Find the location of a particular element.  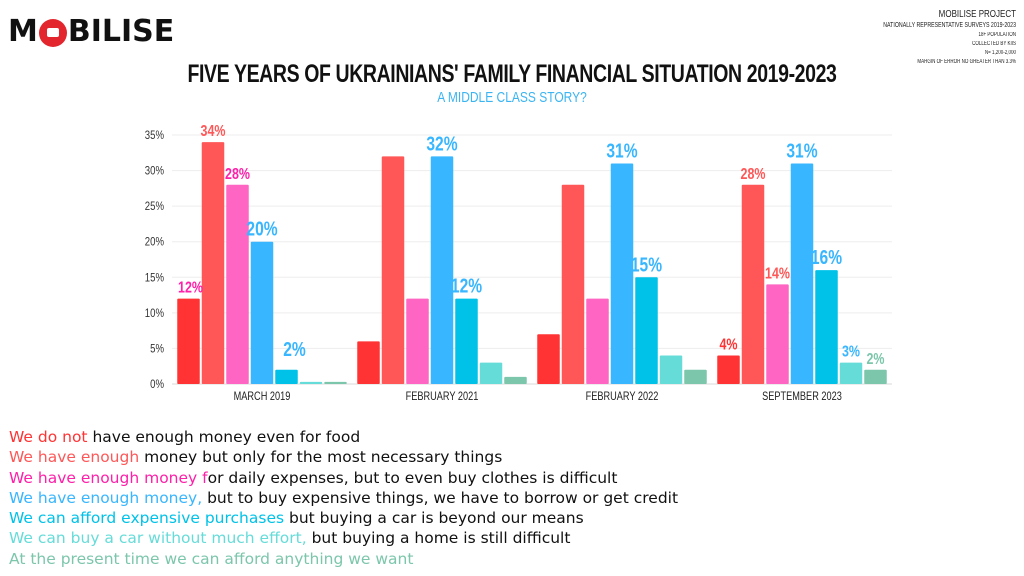

legend-text: but buying a car is beyond our means is located at coordinates (434, 518).